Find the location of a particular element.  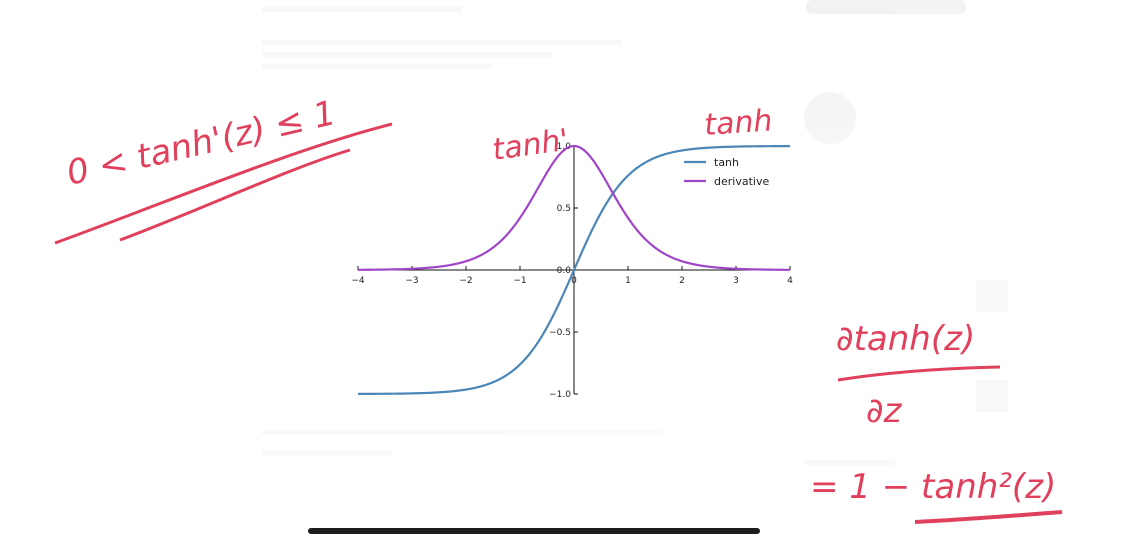

x-tick-label: −2 is located at coordinates (465, 281).